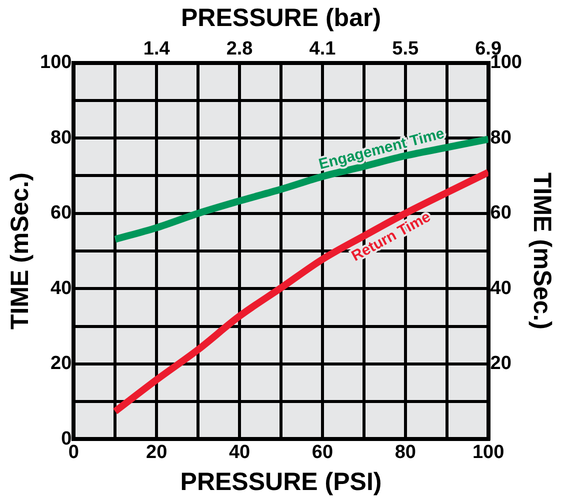 The height and width of the screenshot is (502, 562). What do you see at coordinates (405, 452) in the screenshot?
I see `x-tick-label: 80` at bounding box center [405, 452].